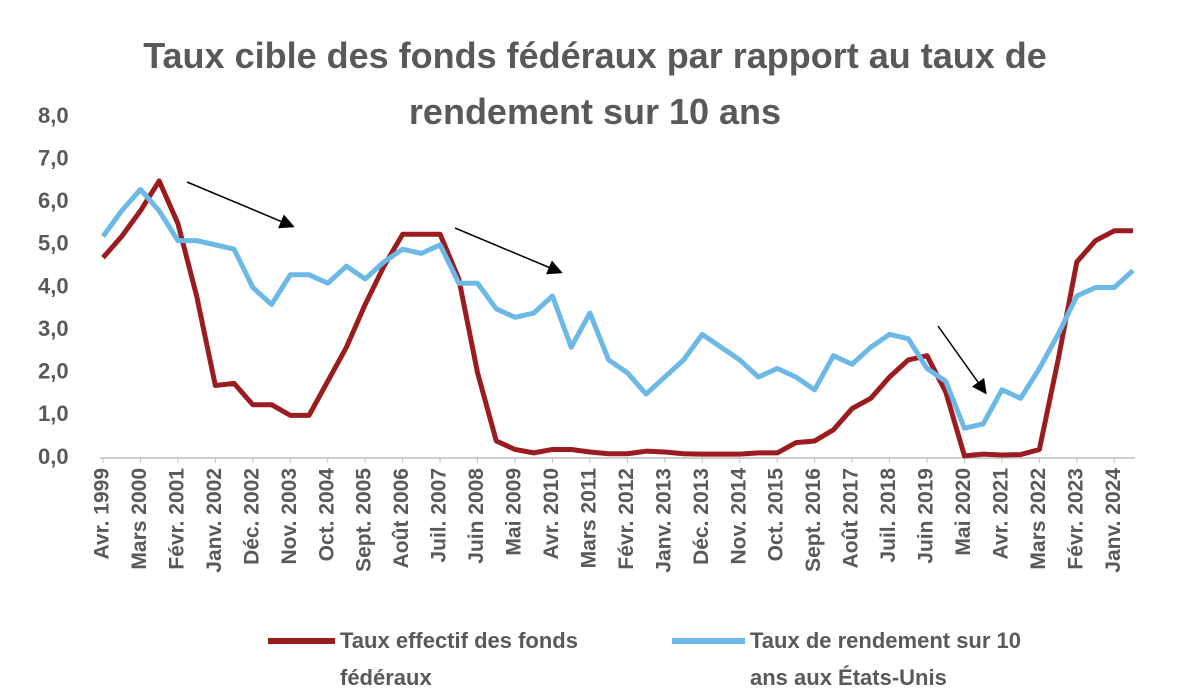  Describe the element at coordinates (459, 659) in the screenshot. I see `legend-label: Taux effectif des fonds fédéraux` at that location.